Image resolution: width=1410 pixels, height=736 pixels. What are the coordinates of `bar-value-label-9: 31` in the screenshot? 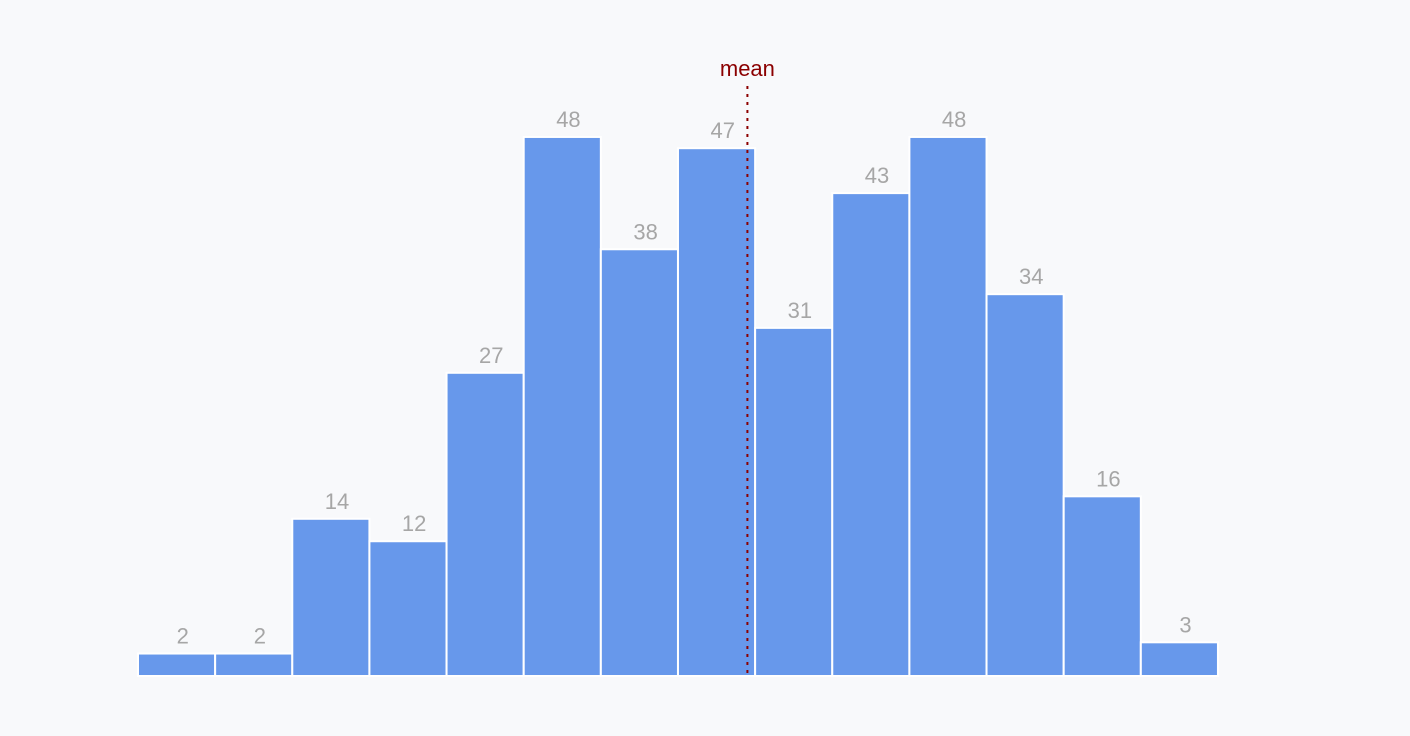 It's located at (800, 310).